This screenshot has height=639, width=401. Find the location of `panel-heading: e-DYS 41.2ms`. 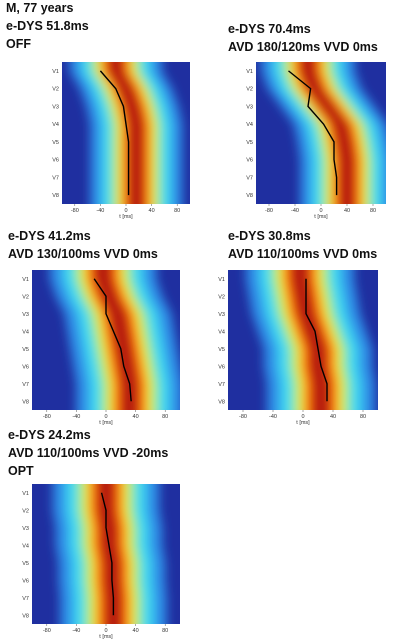

panel-heading: e-DYS 41.2ms is located at coordinates (49, 236).